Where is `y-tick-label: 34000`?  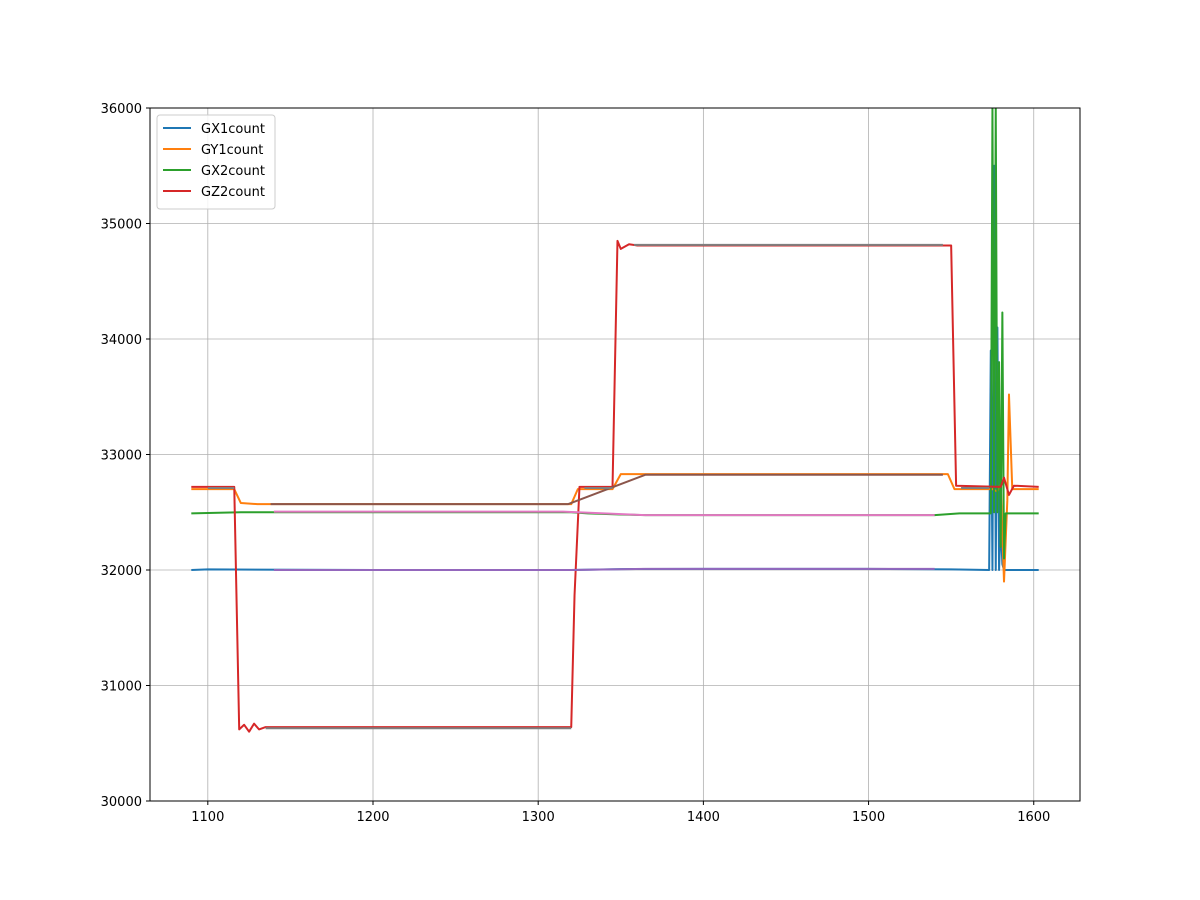 y-tick-label: 34000 is located at coordinates (121, 340).